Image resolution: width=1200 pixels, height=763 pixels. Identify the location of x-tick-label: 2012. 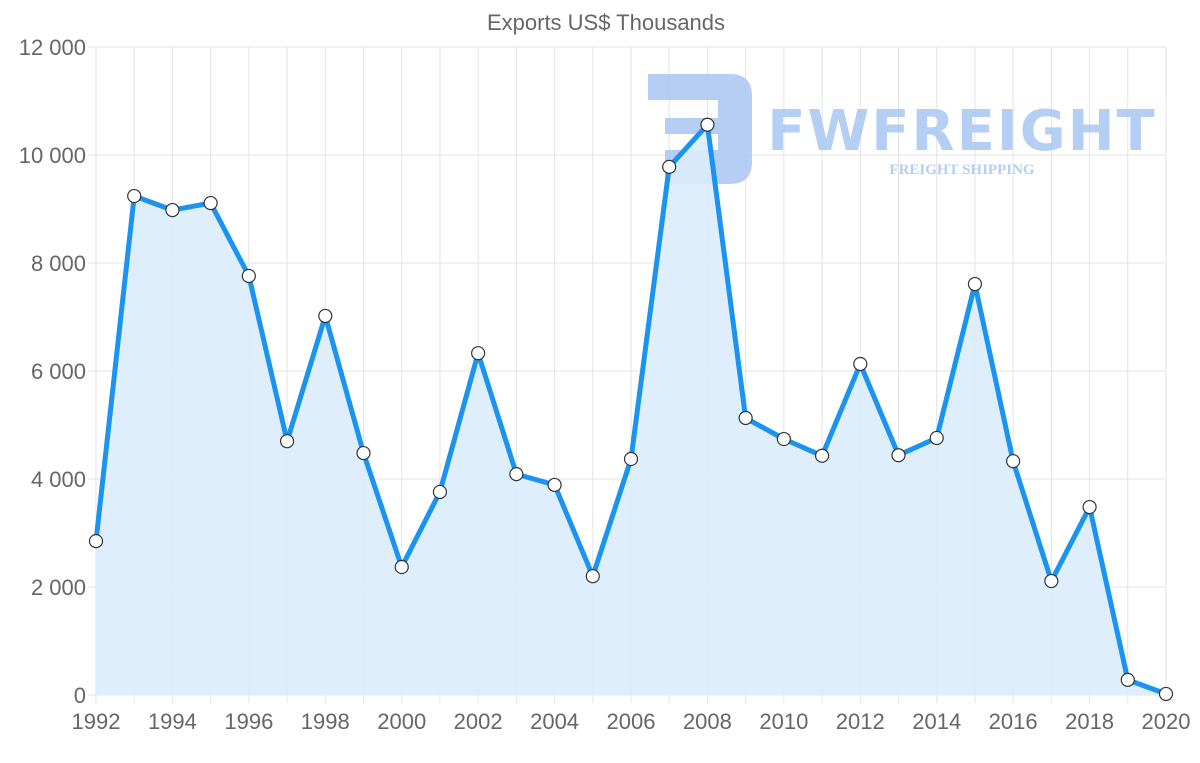
(860, 721).